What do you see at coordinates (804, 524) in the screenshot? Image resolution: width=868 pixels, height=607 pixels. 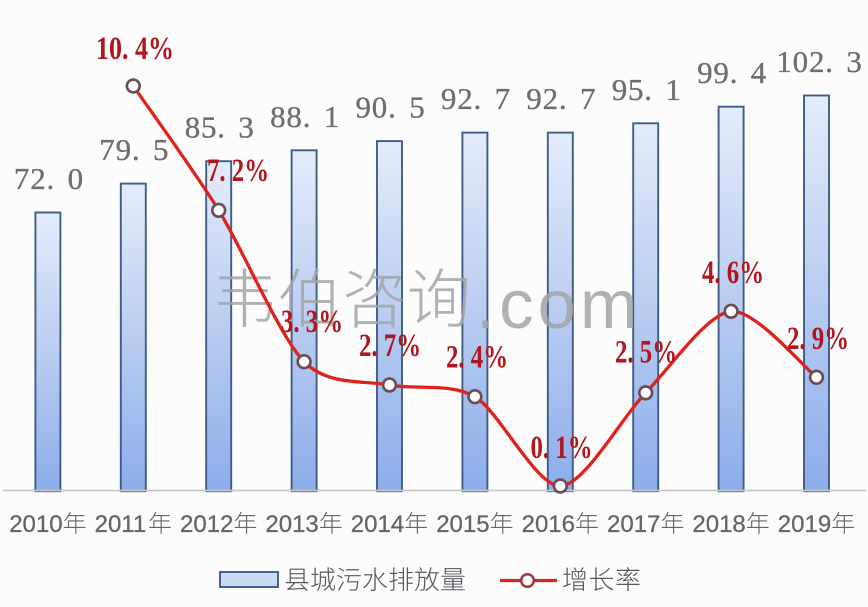 I see `svg-text: 2019` at bounding box center [804, 524].